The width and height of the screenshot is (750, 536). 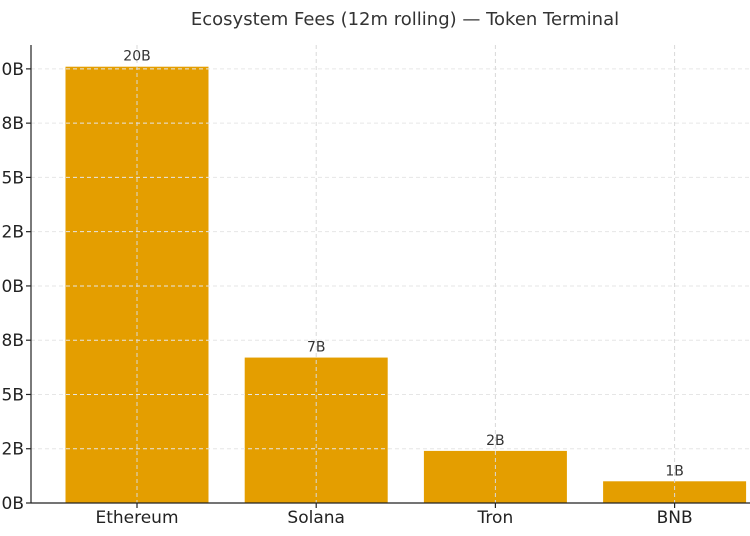 What do you see at coordinates (13, 341) in the screenshot?
I see `y-tick-label: 8B` at bounding box center [13, 341].